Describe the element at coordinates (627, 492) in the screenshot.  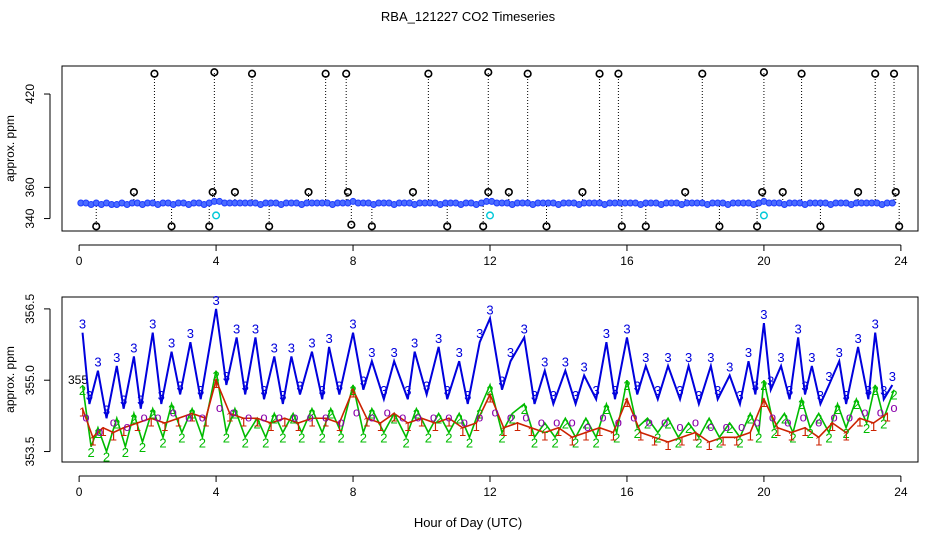
I see `x-tick-label: 16` at that location.